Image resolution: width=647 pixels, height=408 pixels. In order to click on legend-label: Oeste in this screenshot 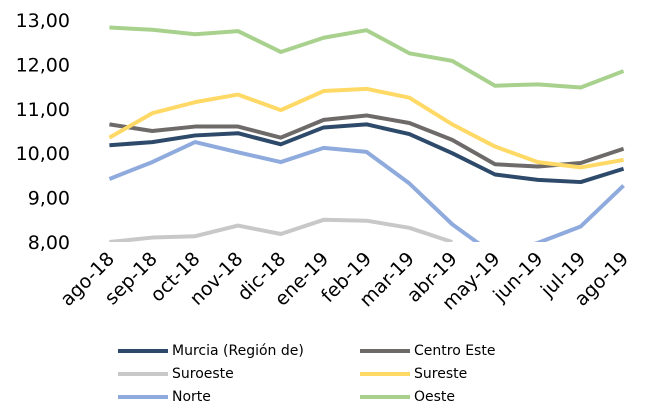, I will do `click(434, 396)`.